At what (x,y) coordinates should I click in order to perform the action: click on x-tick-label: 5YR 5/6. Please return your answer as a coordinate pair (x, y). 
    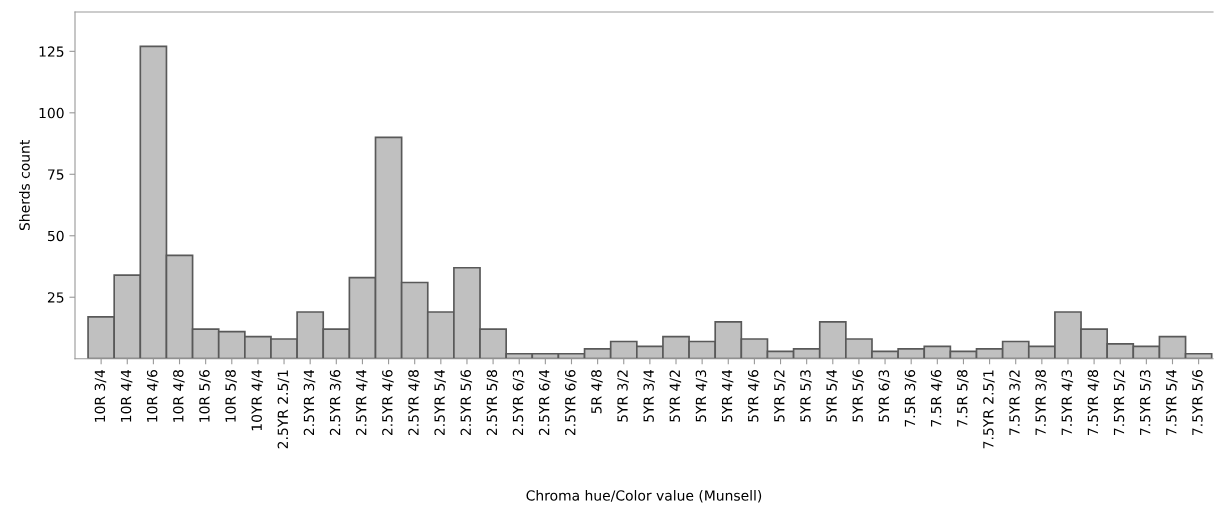
    Looking at the image, I should click on (858, 395).